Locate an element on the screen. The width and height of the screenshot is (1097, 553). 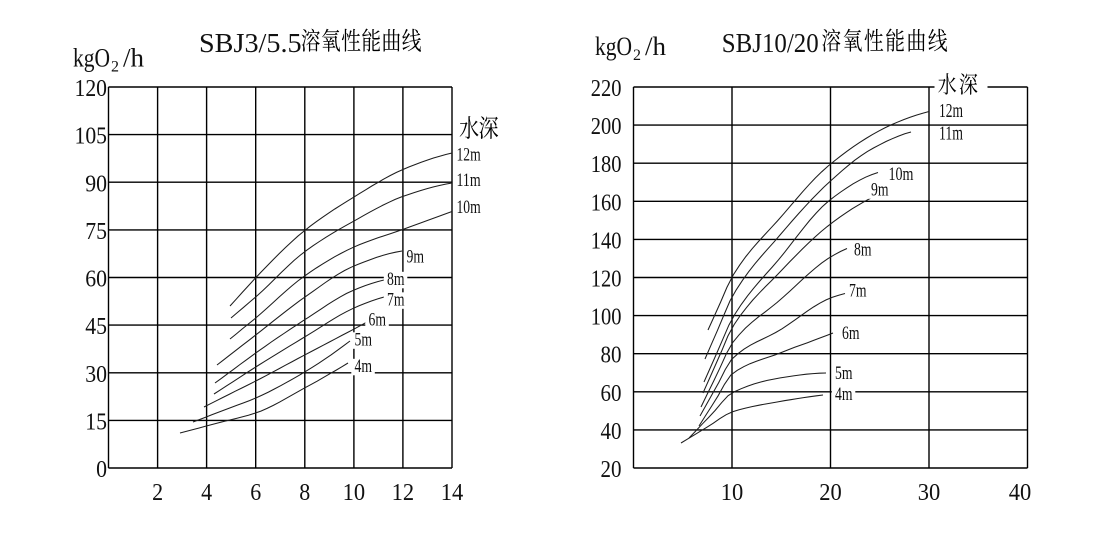
svg-text: 12 is located at coordinates (403, 492).